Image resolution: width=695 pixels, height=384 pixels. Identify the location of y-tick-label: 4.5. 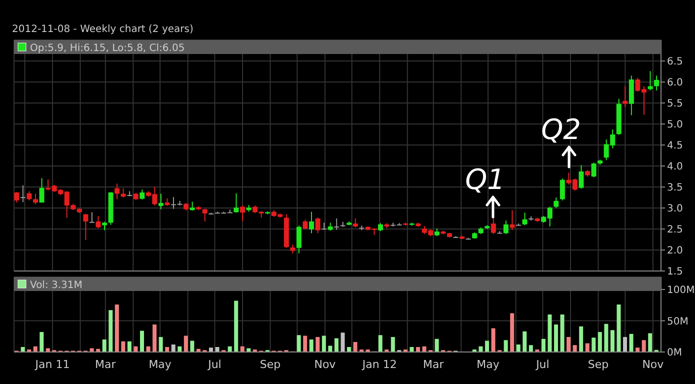
(675, 146).